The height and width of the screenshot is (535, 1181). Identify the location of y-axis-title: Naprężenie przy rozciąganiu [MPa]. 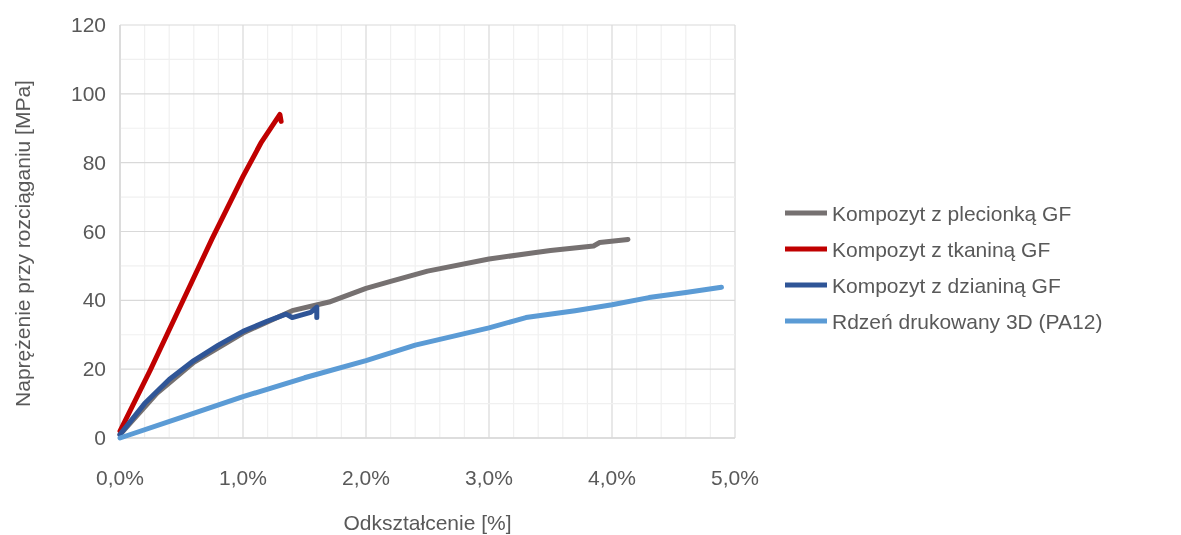
(22, 243).